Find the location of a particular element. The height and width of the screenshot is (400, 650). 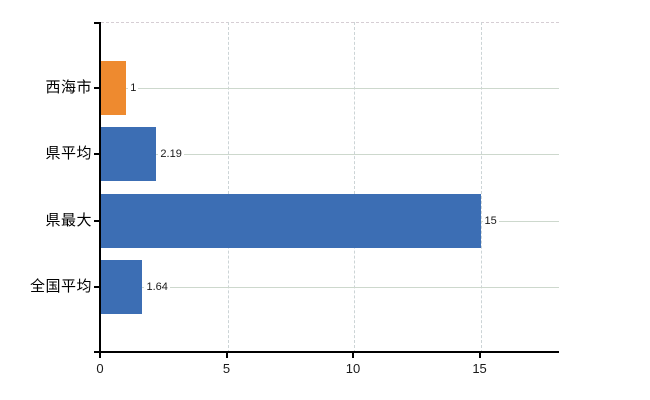

category-label: 県平均 is located at coordinates (68, 154).